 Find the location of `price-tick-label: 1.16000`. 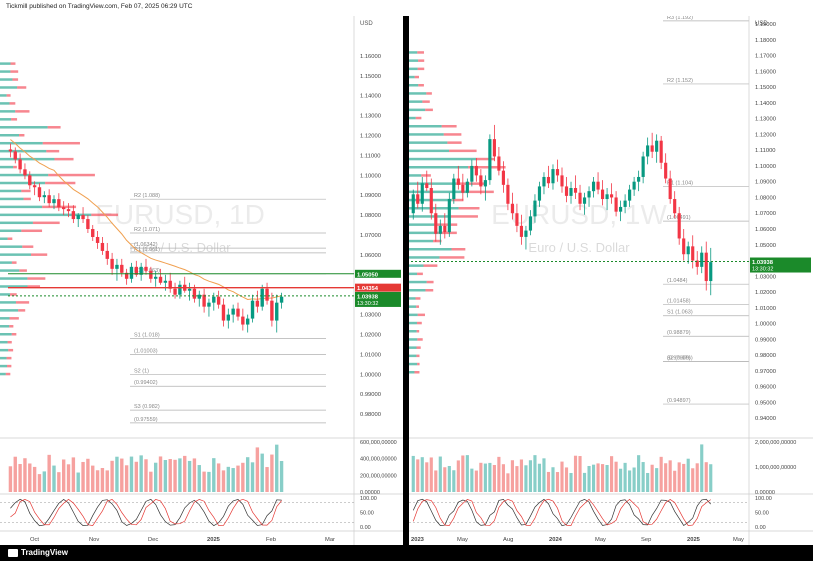

price-tick-label: 1.16000 is located at coordinates (765, 72).